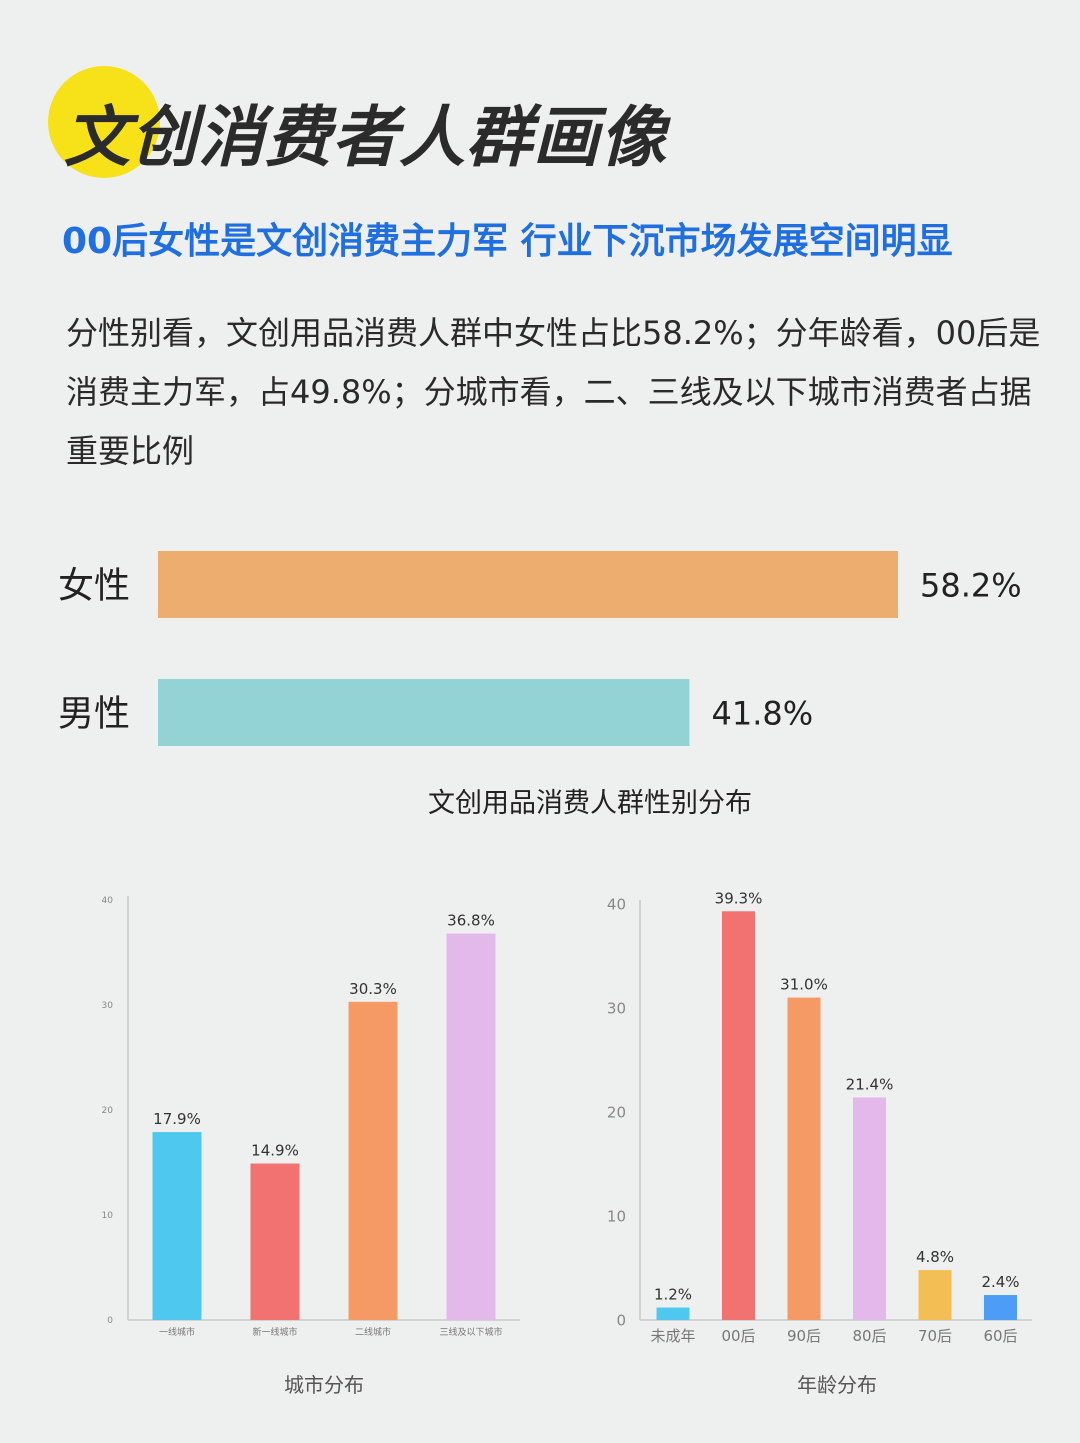 The image size is (1080, 1443). I want to click on title-block: 文创消费者人群画像, so click(428, 126).